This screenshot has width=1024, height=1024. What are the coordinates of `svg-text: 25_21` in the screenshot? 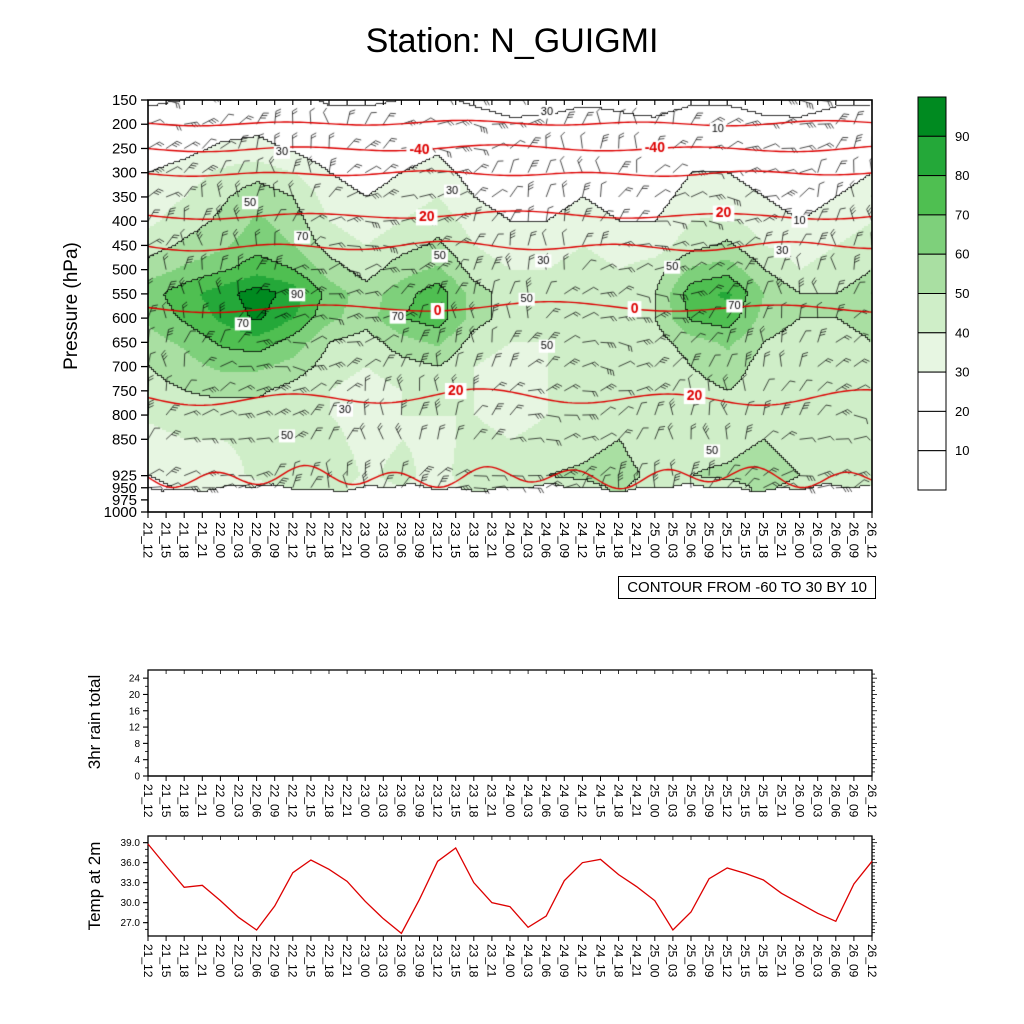 It's located at (781, 961).